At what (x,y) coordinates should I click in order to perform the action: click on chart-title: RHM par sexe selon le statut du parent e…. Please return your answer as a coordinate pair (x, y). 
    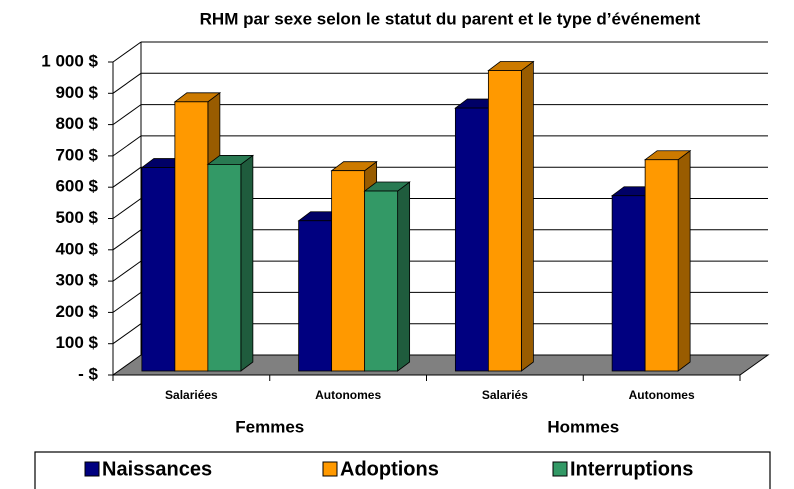
    Looking at the image, I should click on (450, 18).